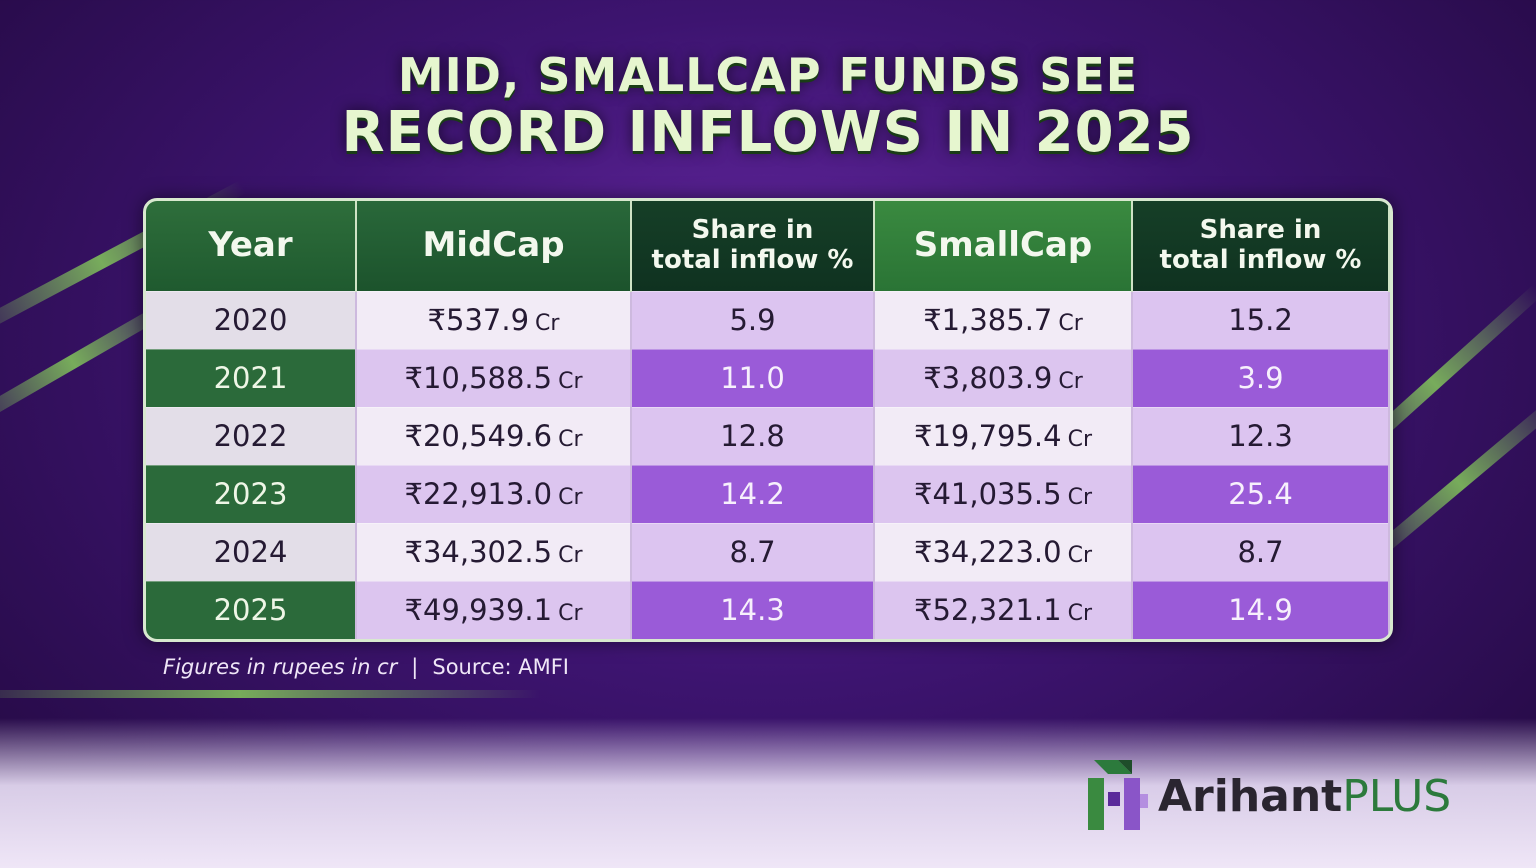  Describe the element at coordinates (251, 609) in the screenshot. I see `year-cell: 2025` at that location.